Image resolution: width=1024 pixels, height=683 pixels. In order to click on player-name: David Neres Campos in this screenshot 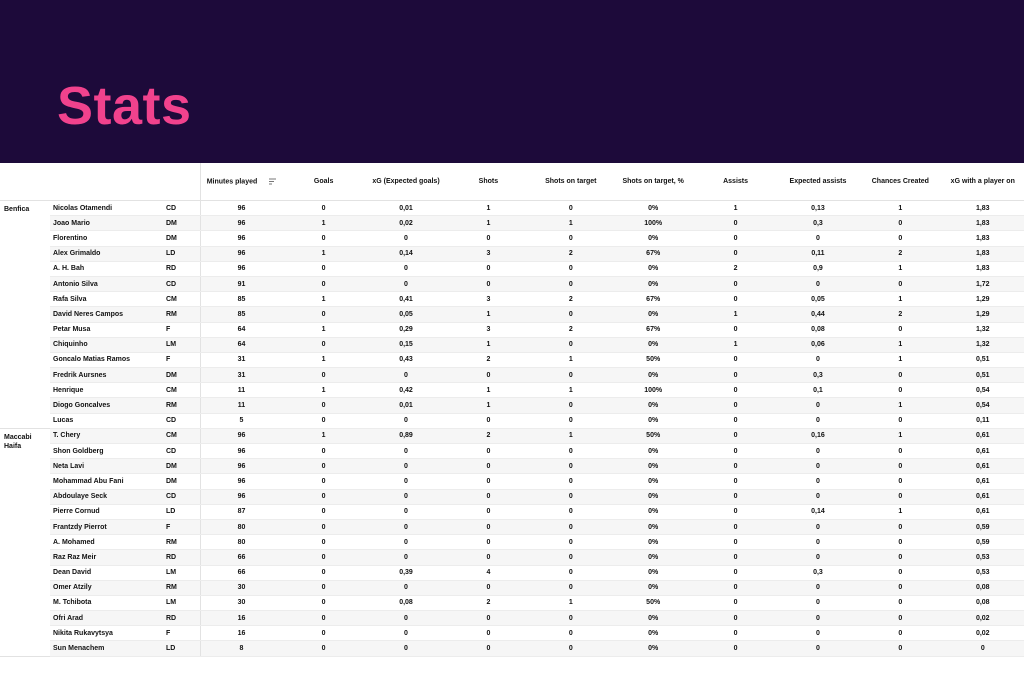, I will do `click(106, 314)`.